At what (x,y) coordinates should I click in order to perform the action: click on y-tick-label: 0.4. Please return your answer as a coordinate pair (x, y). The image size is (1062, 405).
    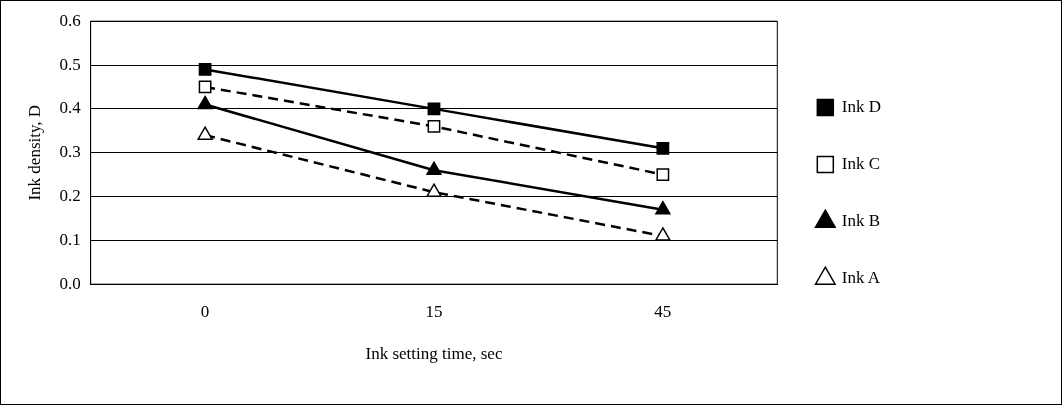
    Looking at the image, I should click on (70, 108).